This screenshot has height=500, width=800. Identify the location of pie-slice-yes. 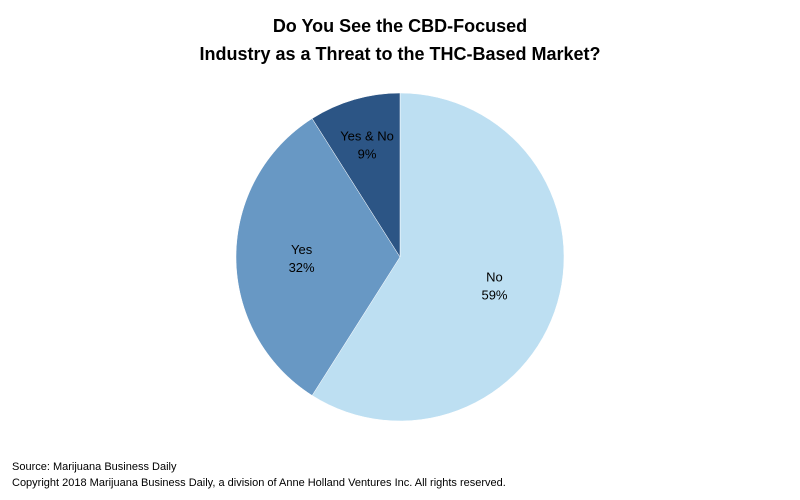
(318, 257).